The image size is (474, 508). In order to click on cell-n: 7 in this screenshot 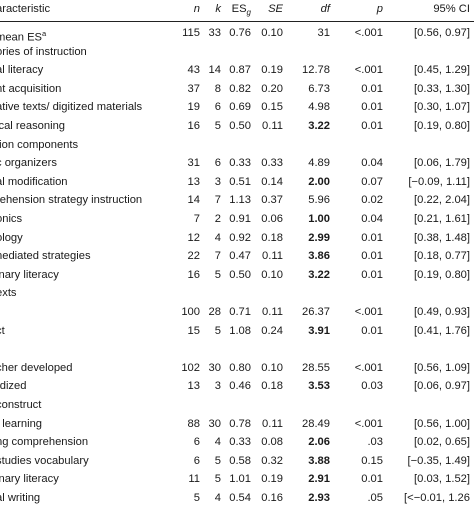, I will do `click(196, 219)`.